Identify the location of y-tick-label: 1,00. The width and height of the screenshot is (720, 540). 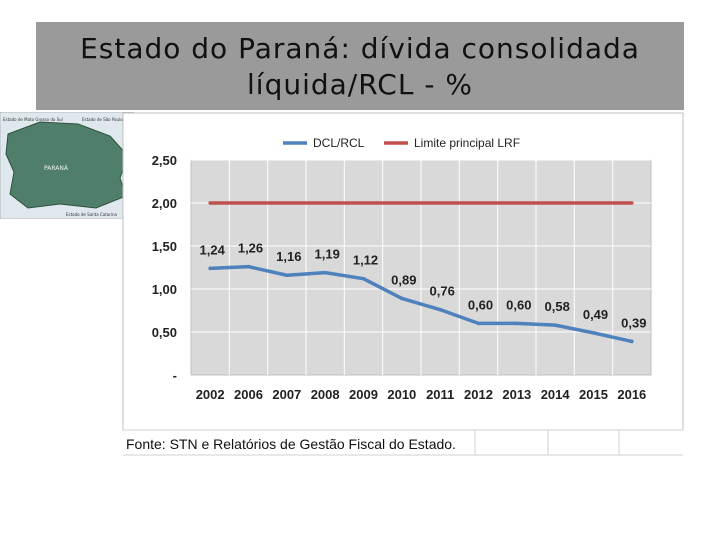
(164, 289).